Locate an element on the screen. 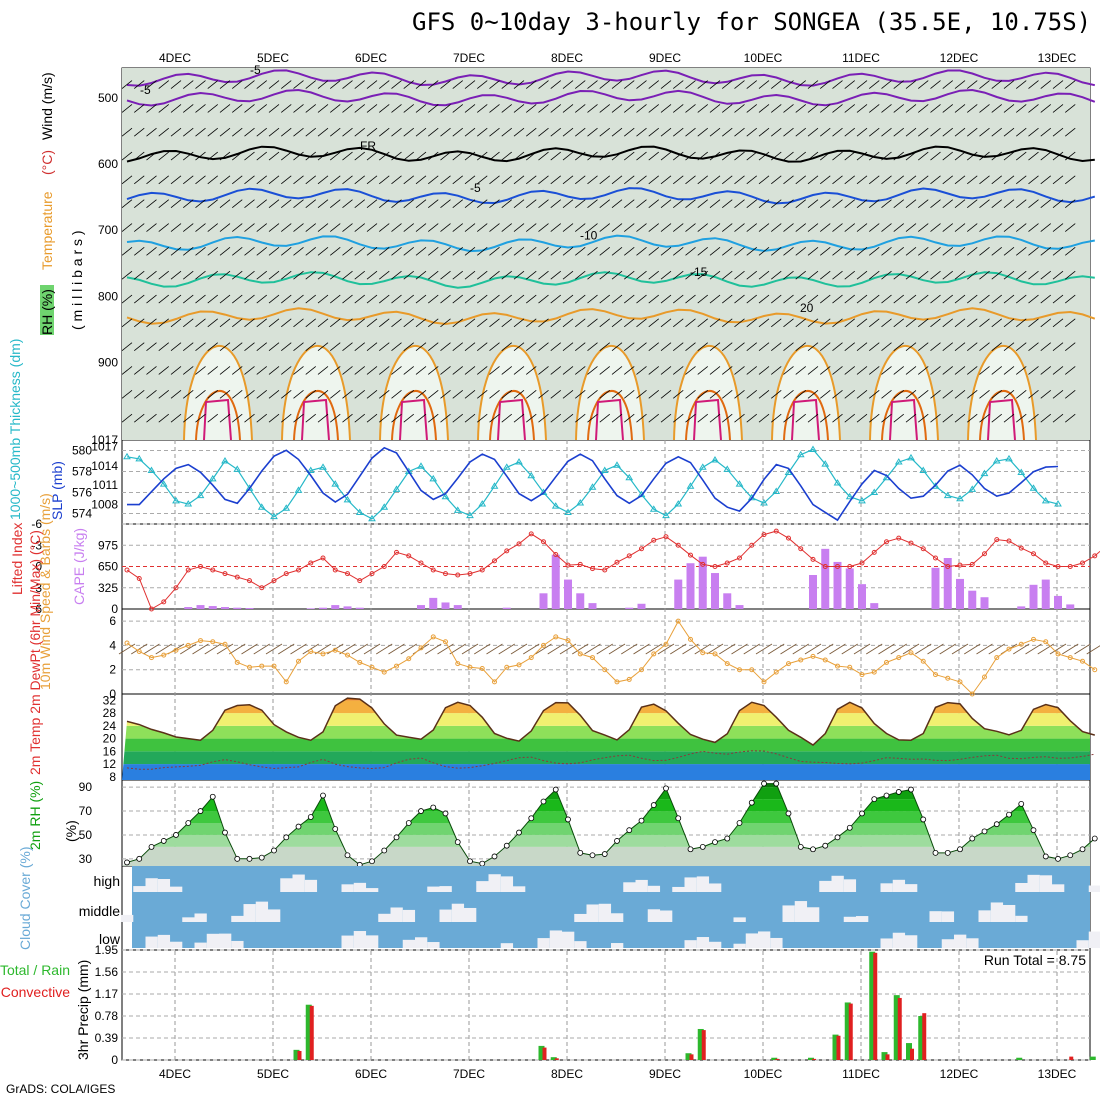 This screenshot has width=1100, height=1100. temp-tick: 20 is located at coordinates (110, 739).